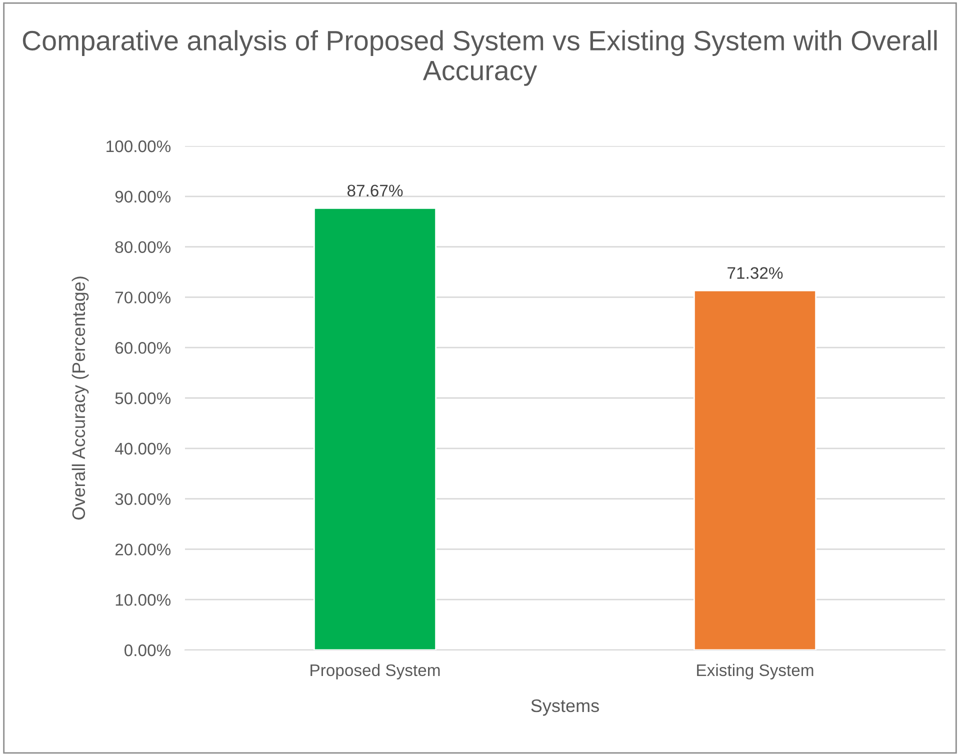 This screenshot has height=756, width=960. I want to click on data-label: 71.32%, so click(755, 273).